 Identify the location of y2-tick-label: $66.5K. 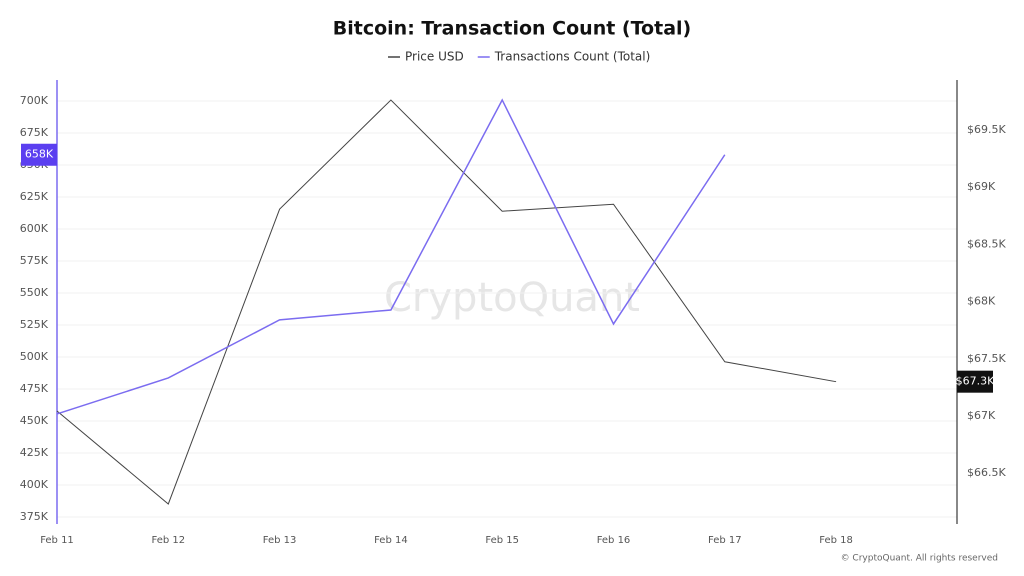
(986, 472).